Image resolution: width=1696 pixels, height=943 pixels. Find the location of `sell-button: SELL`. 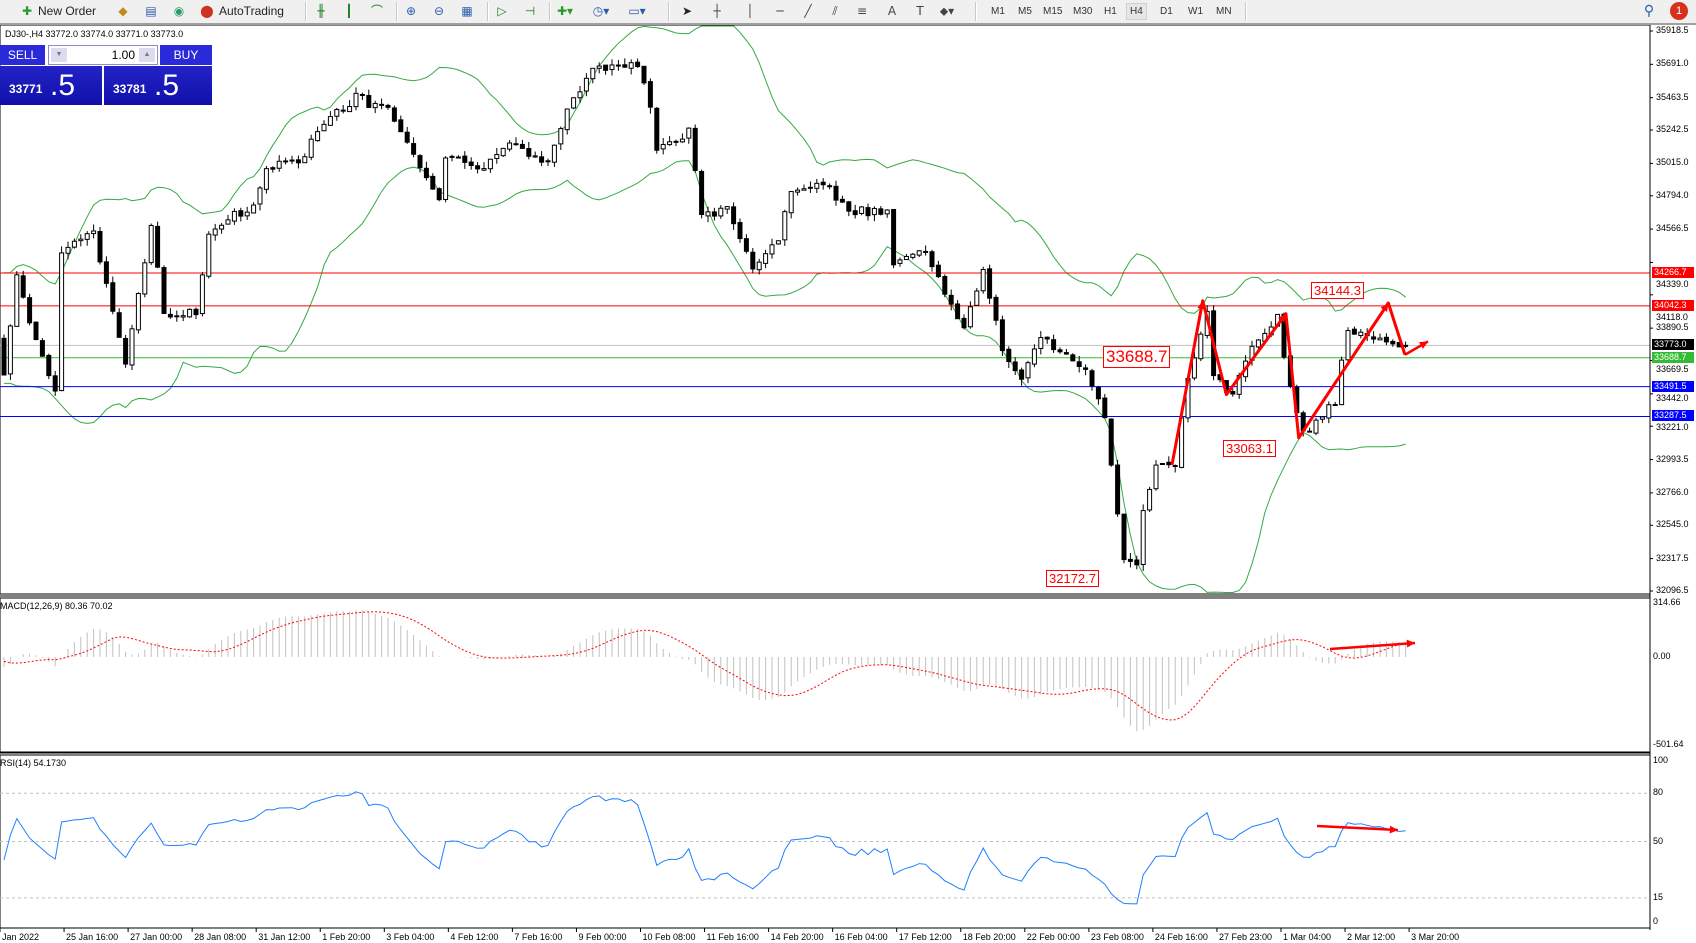

sell-button: SELL is located at coordinates (22, 55).